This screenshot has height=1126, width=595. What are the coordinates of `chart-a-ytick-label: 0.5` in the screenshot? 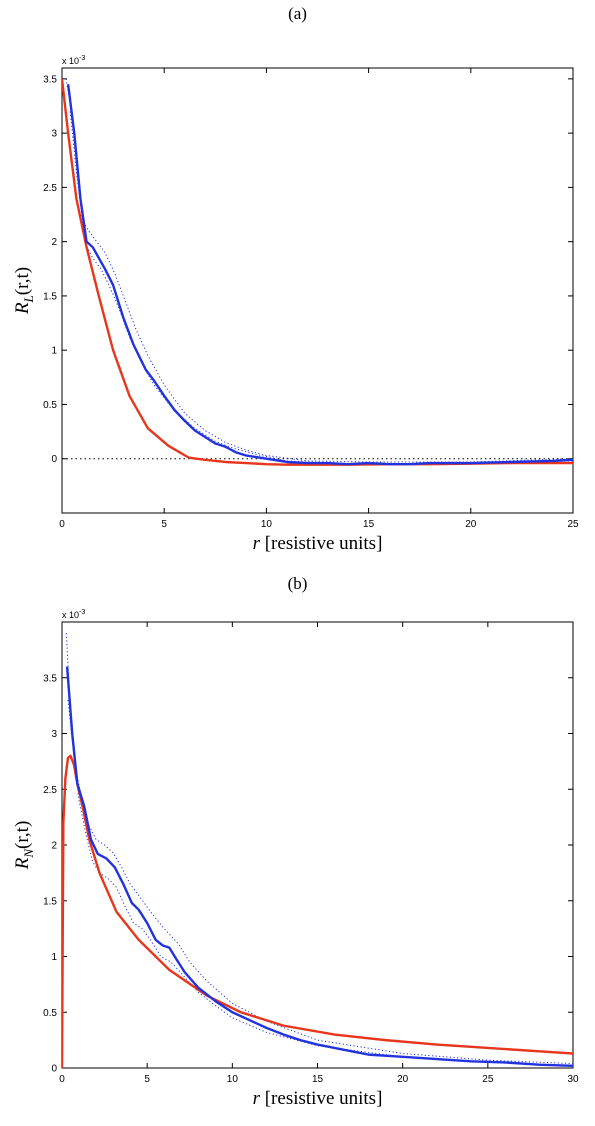 It's located at (50, 405).